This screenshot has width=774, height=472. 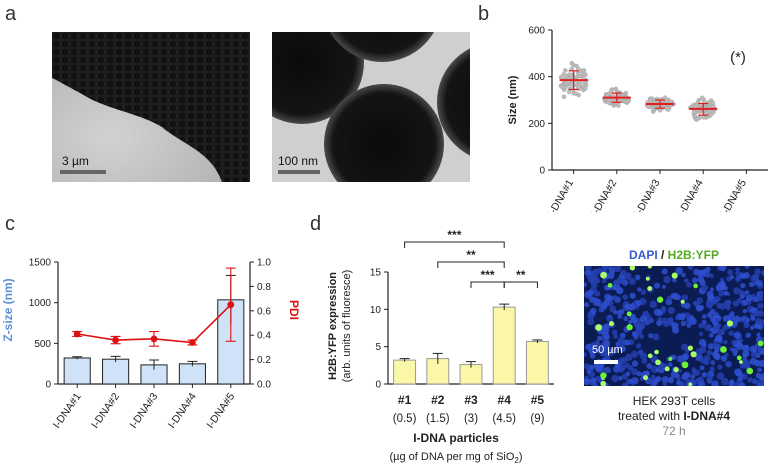 I want to click on fluorescence-caption: HEK 293T cells treated with I-DNA#4 72 h, so click(x=674, y=416).